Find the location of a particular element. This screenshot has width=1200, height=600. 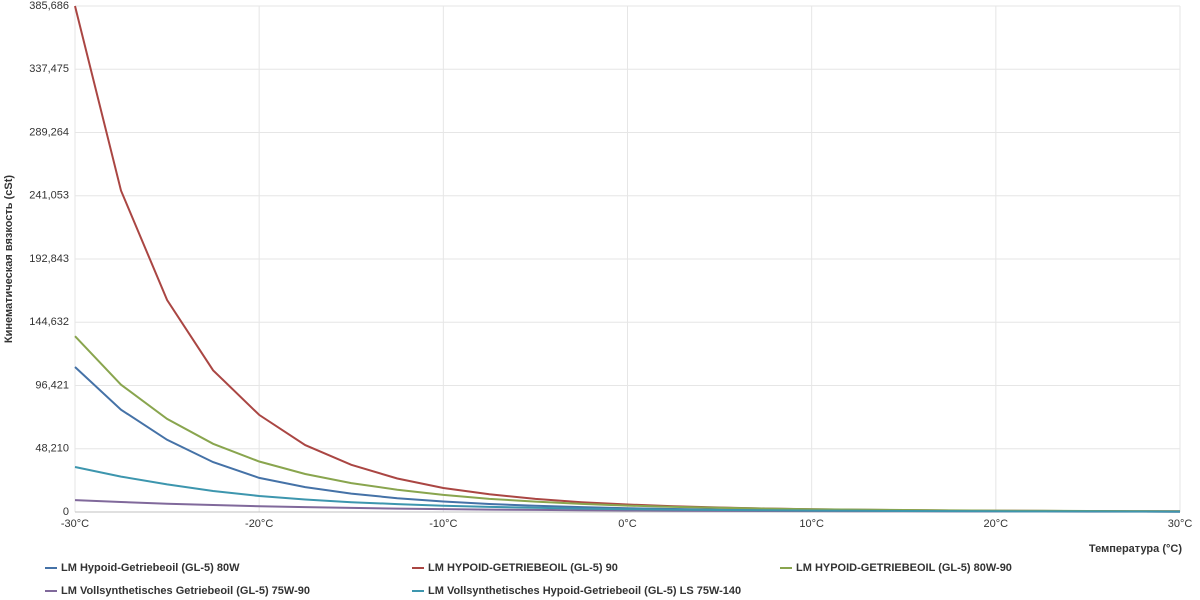

y-tick-label: 144,632 is located at coordinates (49, 322).